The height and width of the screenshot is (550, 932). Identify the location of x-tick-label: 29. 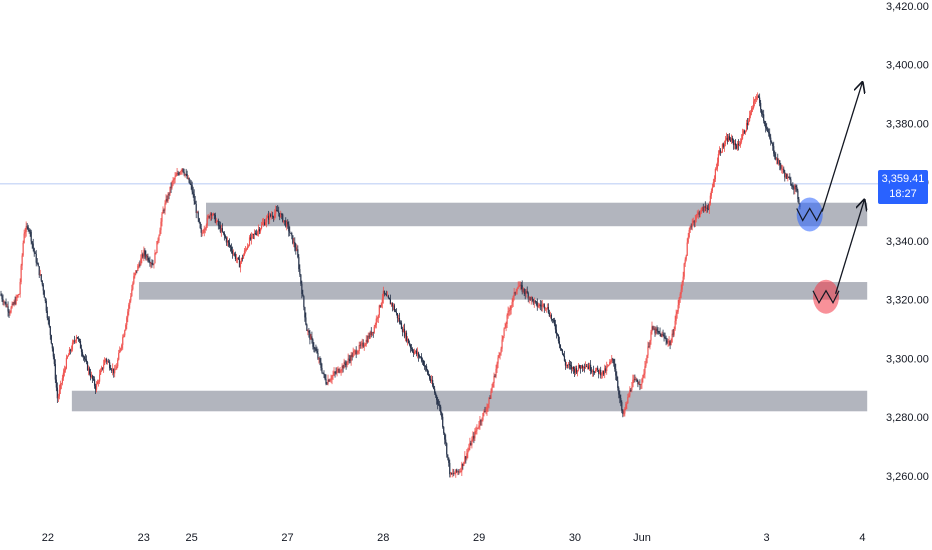
(479, 538).